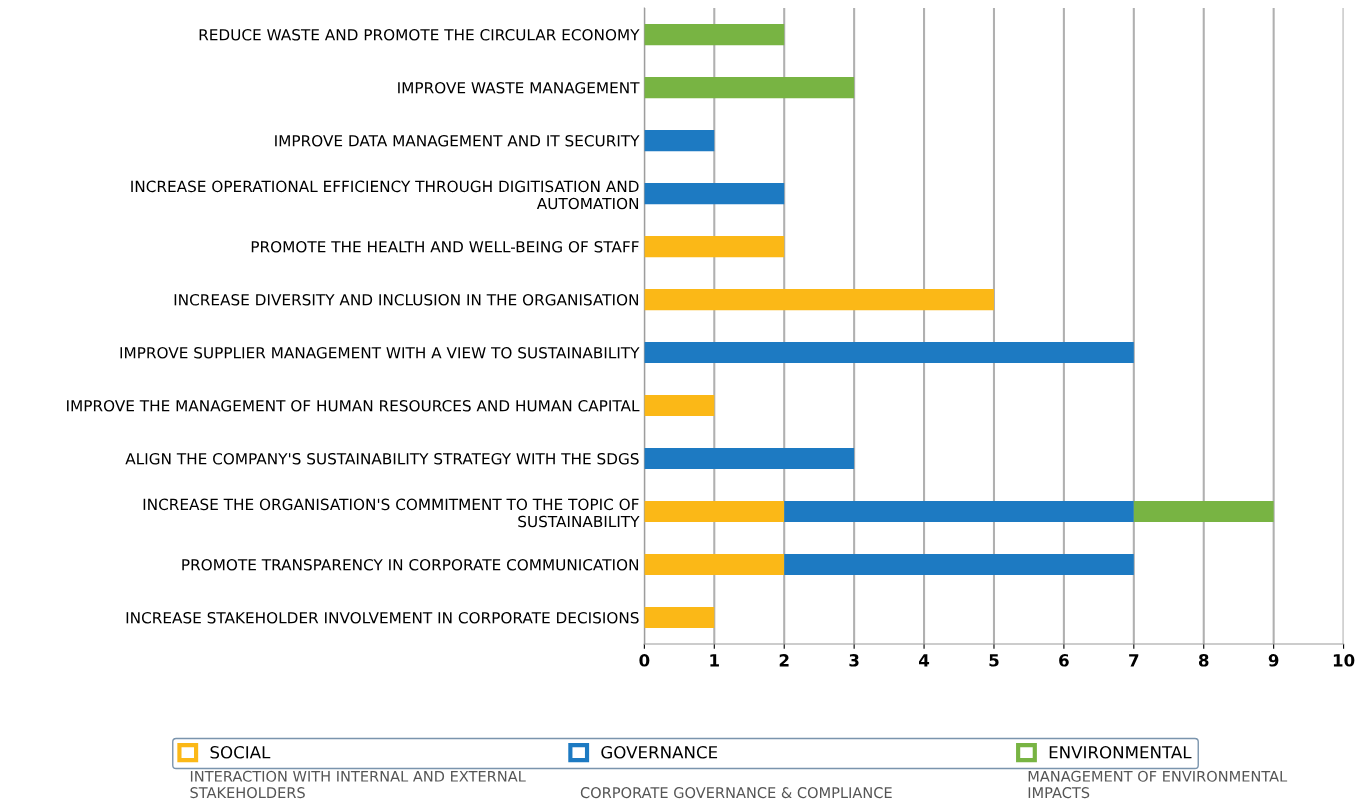  What do you see at coordinates (385, 195) in the screenshot?
I see `y-tick-label: INCREASE OPERATIONAL EFFICIENCY THROUGH DIGITISATION AND AUTOMATION` at bounding box center [385, 195].